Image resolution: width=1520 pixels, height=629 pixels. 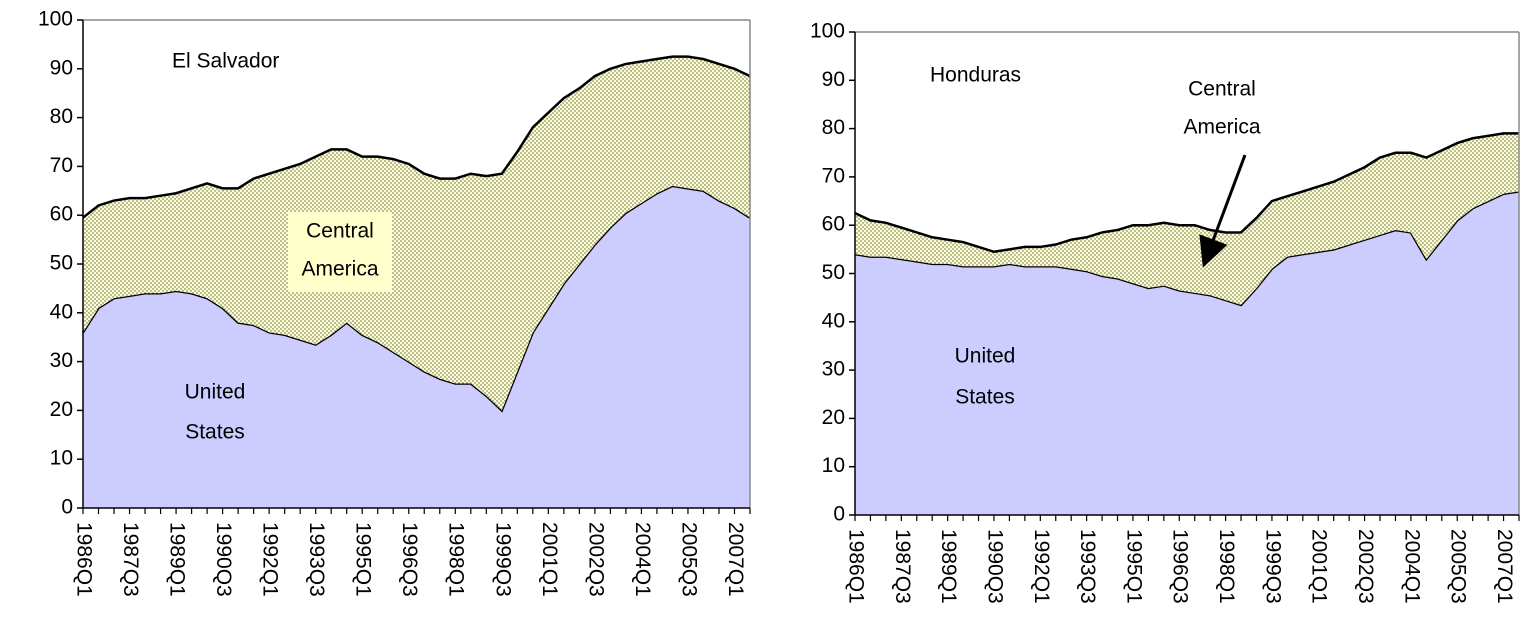 I want to click on annotation: Honduras, so click(x=975, y=75).